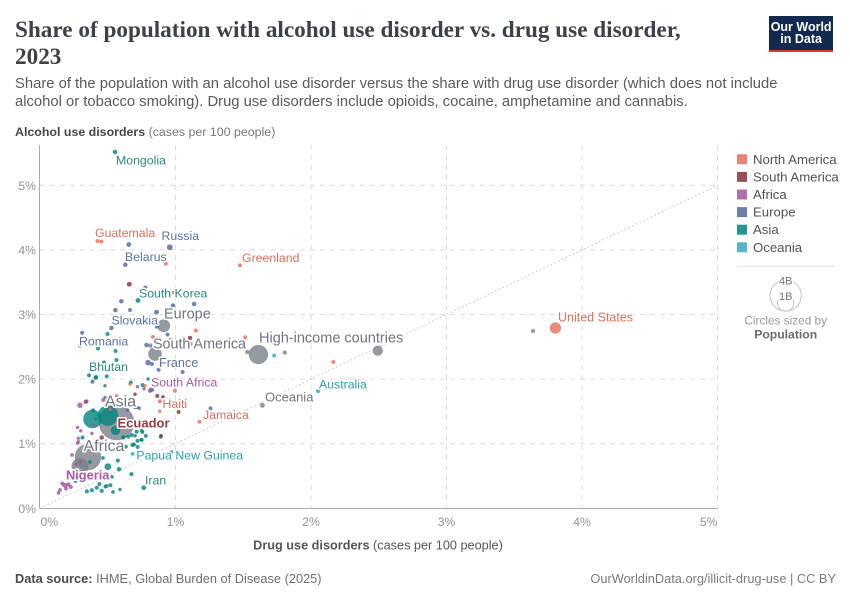  Describe the element at coordinates (173, 294) in the screenshot. I see `svg-text: South Korea` at that location.